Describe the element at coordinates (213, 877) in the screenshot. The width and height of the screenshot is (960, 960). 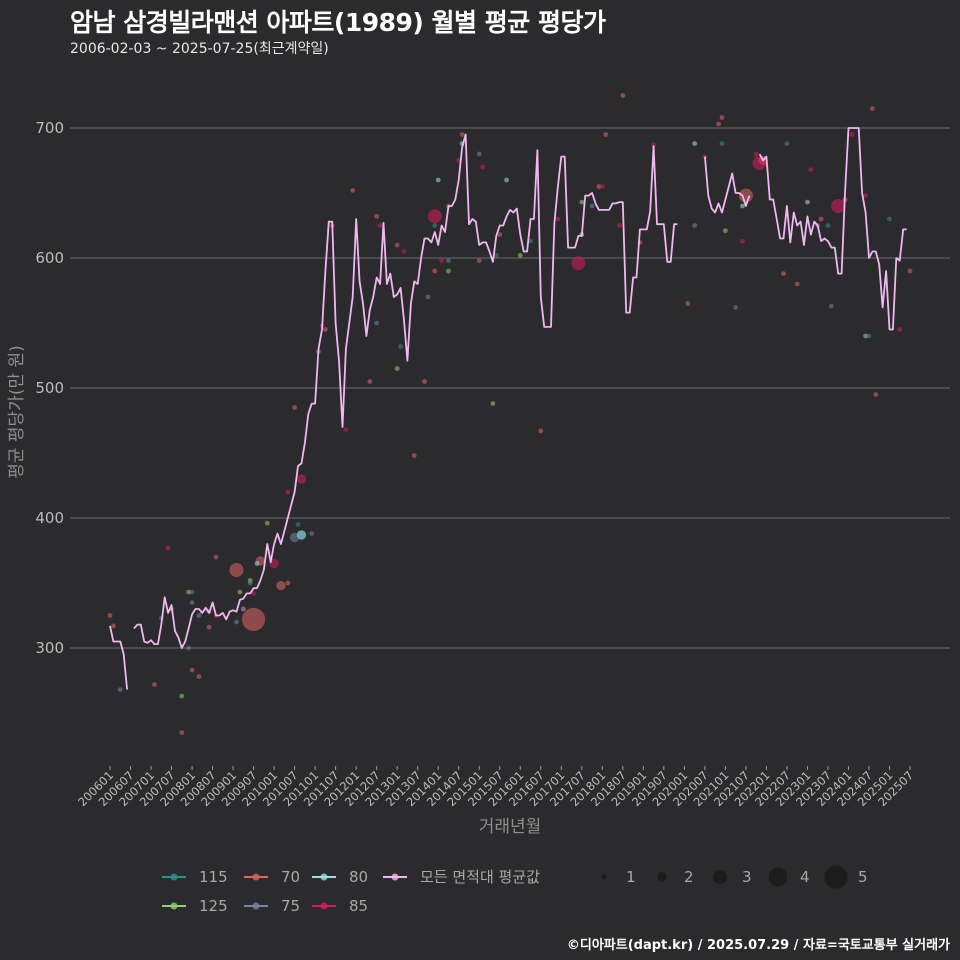
I see `legend-label: 115` at that location.